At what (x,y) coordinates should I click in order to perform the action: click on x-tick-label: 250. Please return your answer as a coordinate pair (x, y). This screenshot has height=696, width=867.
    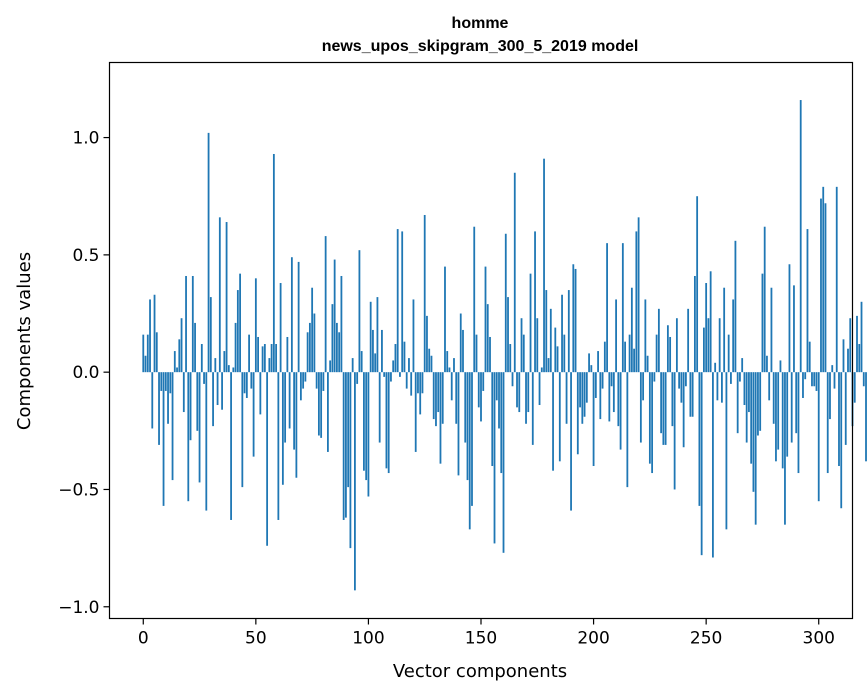
    Looking at the image, I should click on (706, 639).